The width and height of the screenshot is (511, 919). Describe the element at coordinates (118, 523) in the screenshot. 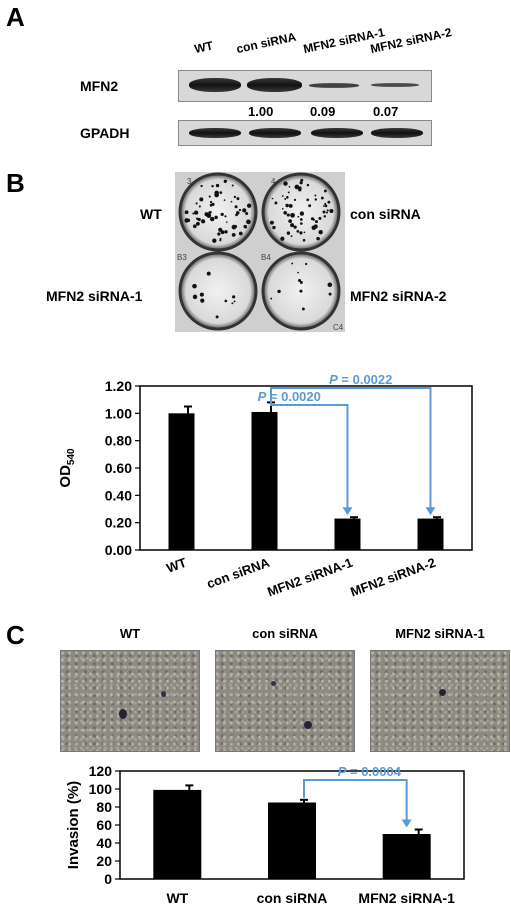

I see `y-tick-label: 0.20` at that location.